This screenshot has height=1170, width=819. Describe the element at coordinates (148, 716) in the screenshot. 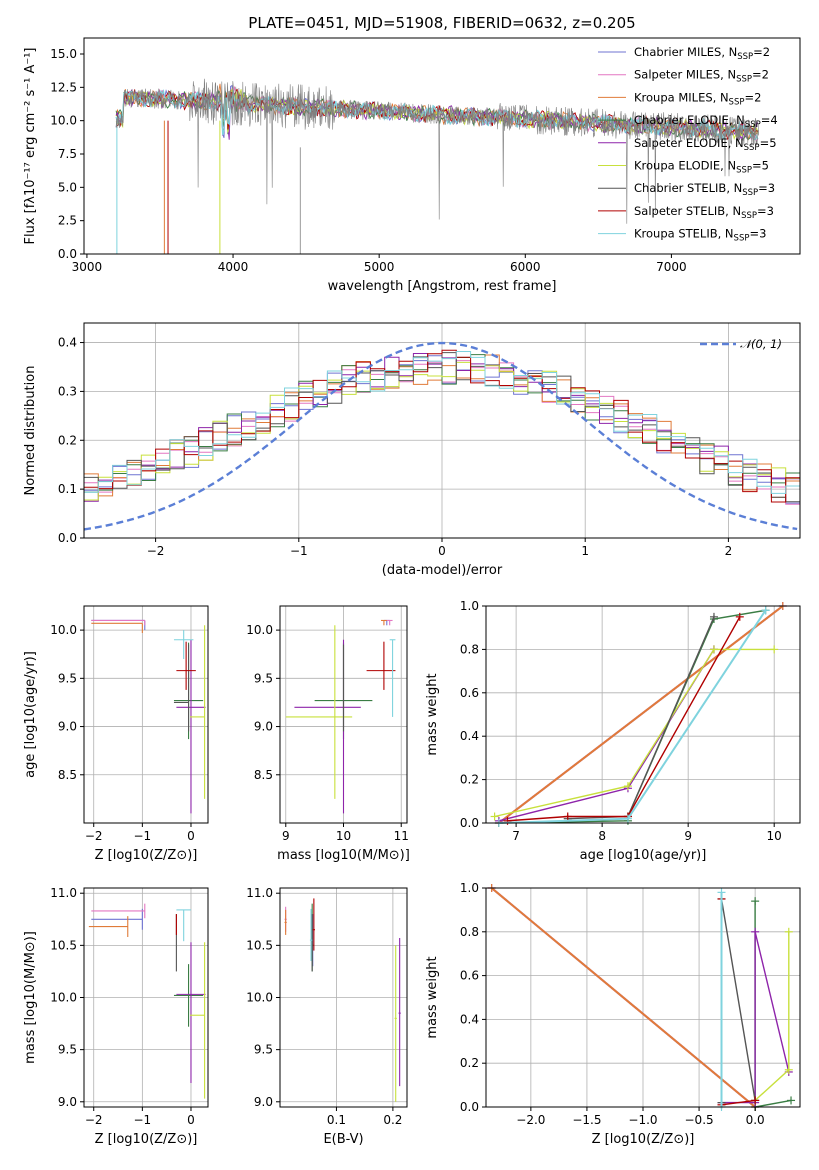

I see `errorbars` at that location.